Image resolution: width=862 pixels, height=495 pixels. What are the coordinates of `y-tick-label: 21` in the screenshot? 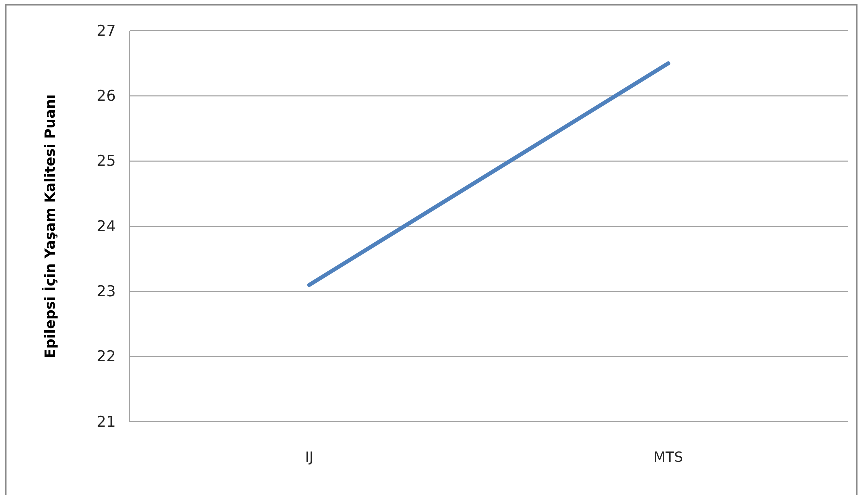 It's located at (106, 421).